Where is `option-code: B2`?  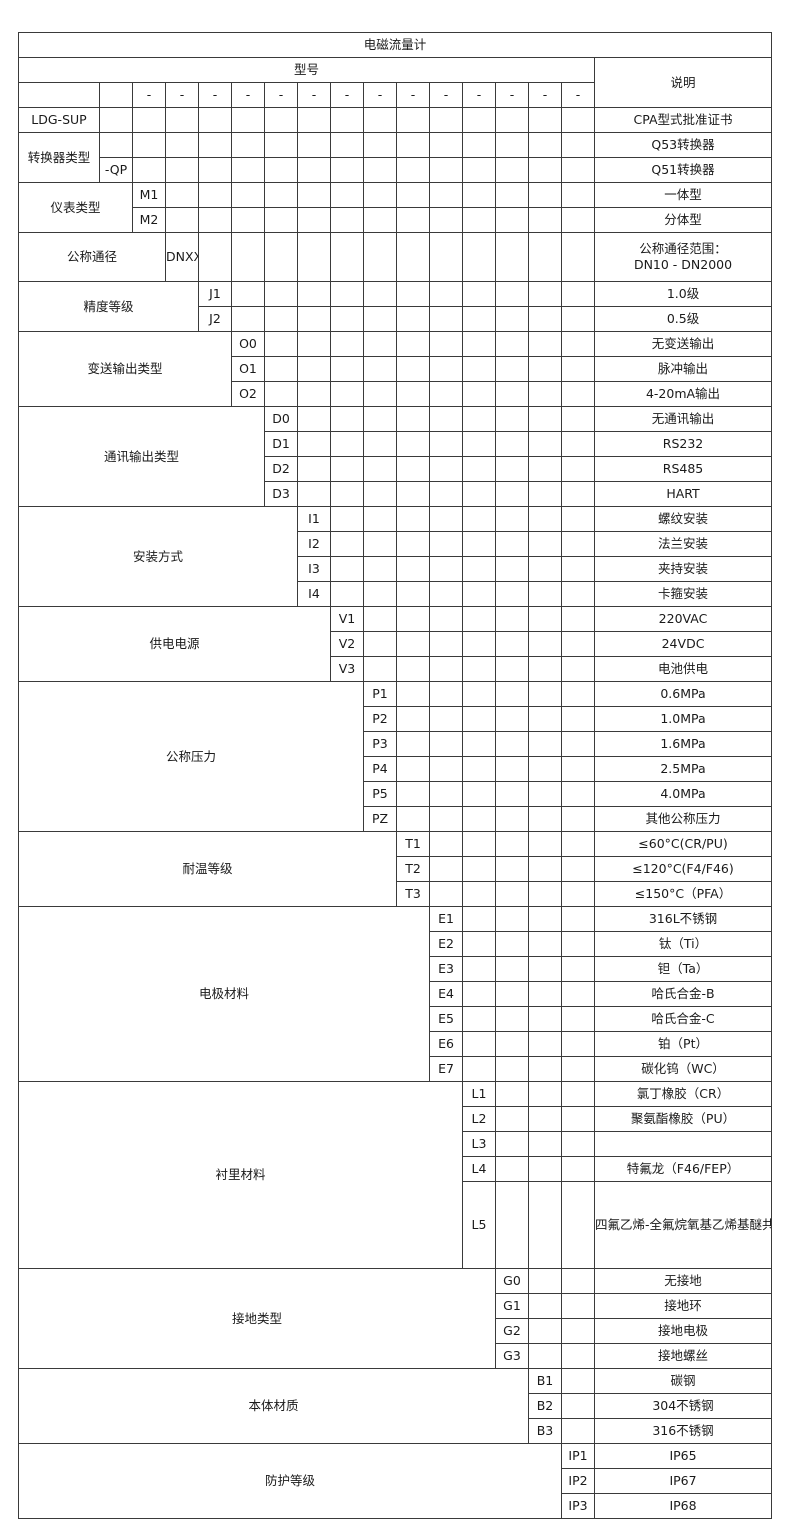
option-code: B2 is located at coordinates (545, 1406).